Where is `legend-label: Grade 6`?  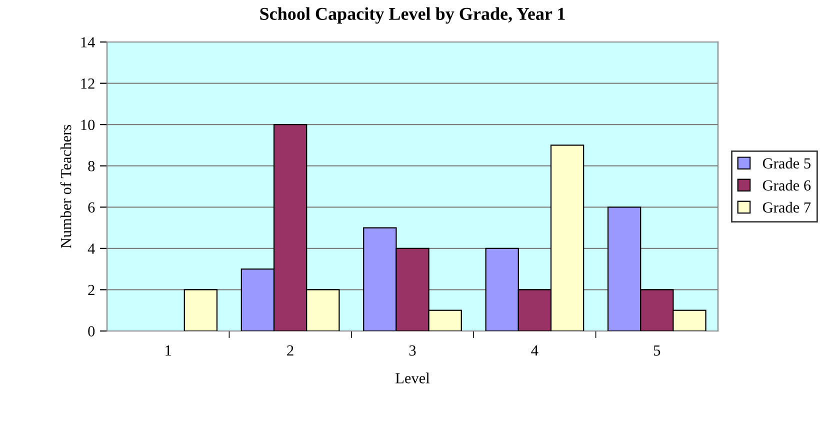
legend-label: Grade 6 is located at coordinates (786, 185).